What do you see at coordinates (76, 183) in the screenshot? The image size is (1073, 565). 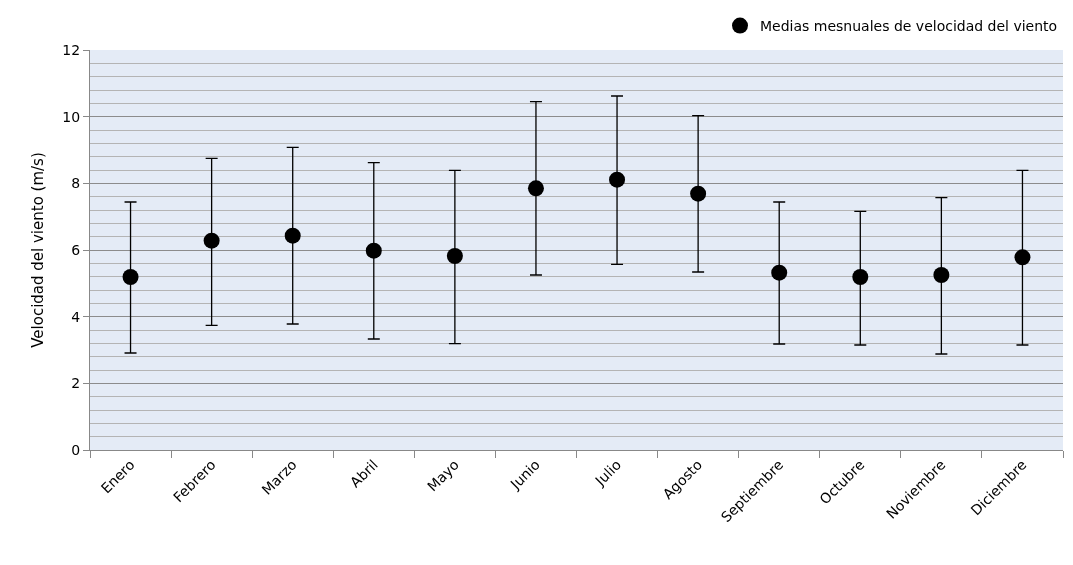 I see `y-tick-label: 8` at bounding box center [76, 183].